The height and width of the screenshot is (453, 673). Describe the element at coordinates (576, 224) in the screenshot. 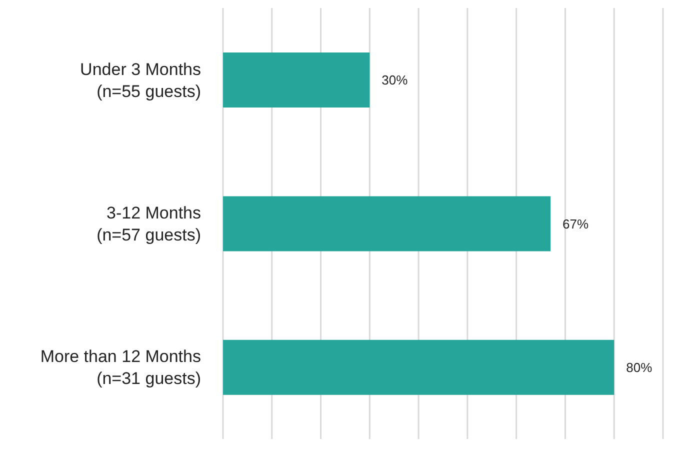

I see `data-label: 67%` at that location.